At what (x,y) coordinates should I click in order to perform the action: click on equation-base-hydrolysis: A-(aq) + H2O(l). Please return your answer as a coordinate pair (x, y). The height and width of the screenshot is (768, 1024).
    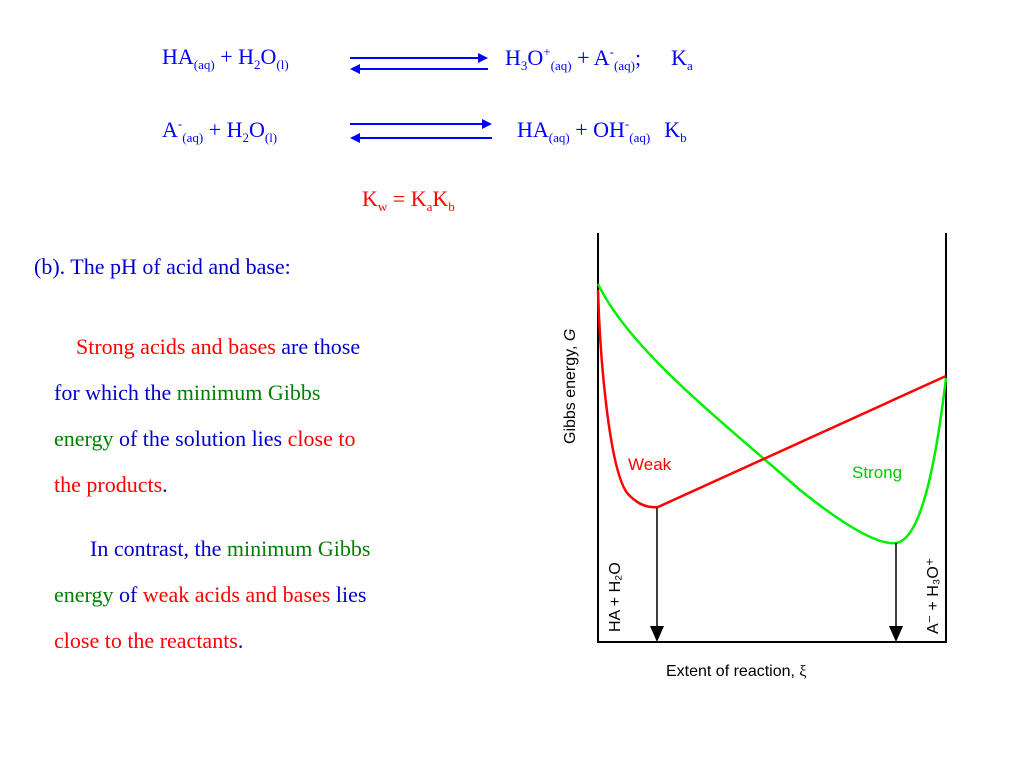
    Looking at the image, I should click on (220, 130).